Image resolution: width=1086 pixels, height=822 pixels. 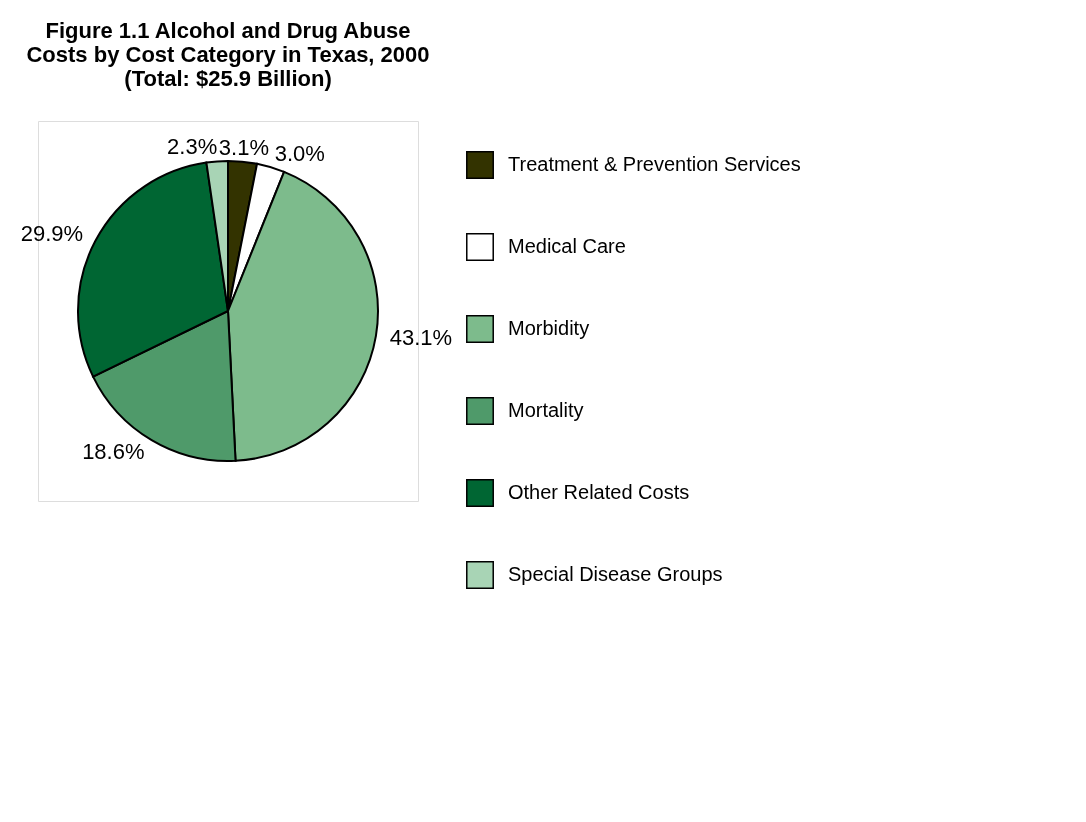 What do you see at coordinates (244, 147) in the screenshot?
I see `data-label: 3.1%` at bounding box center [244, 147].